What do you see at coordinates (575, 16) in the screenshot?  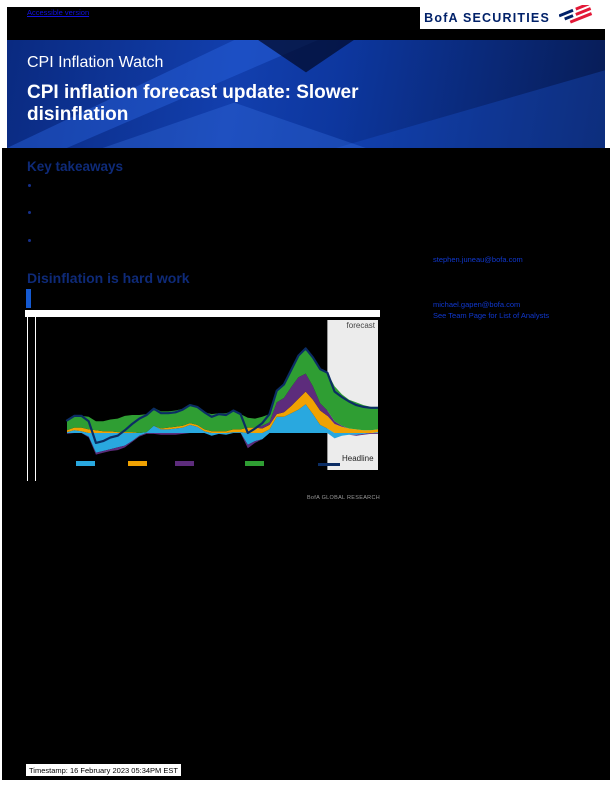 I see `bofa-flag-icon` at bounding box center [575, 16].